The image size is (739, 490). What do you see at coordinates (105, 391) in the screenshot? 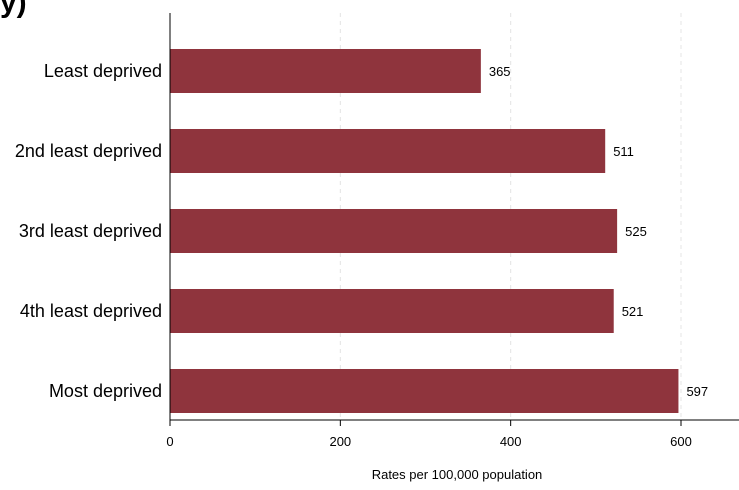
I see `category-label-5: Most deprived` at bounding box center [105, 391].